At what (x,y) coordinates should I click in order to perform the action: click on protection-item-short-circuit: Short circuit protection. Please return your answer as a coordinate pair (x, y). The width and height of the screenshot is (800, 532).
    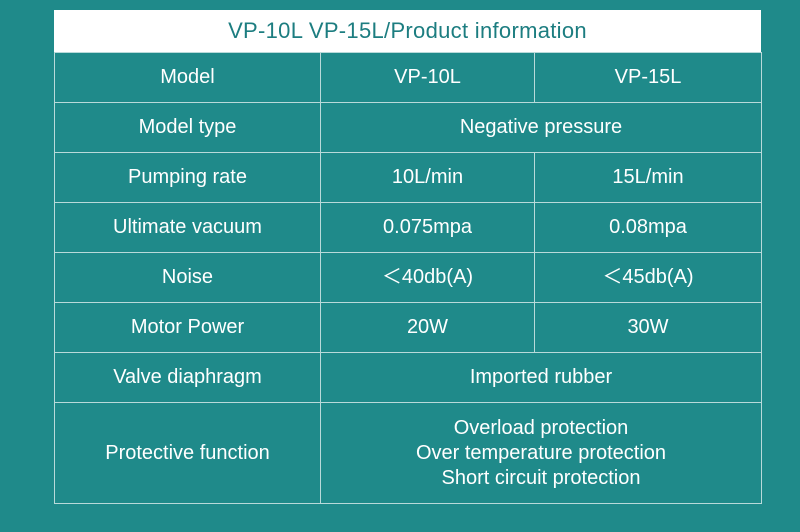
    Looking at the image, I should click on (541, 477).